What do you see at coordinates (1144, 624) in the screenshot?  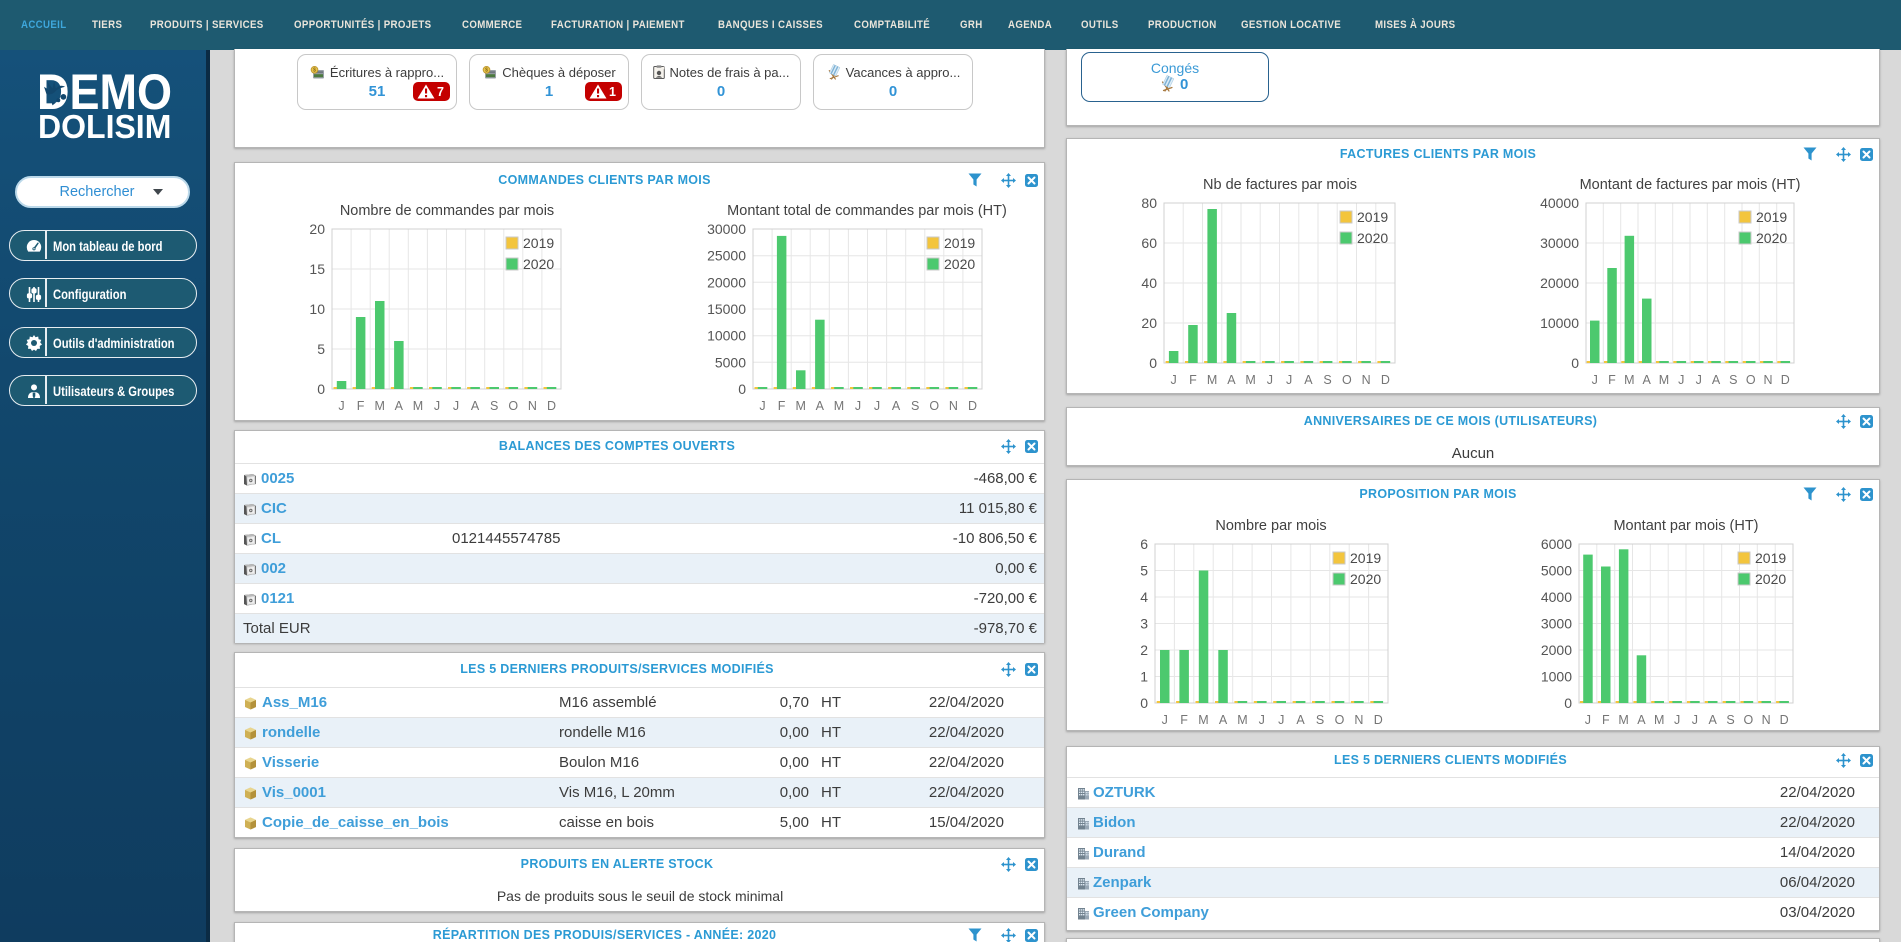 I see `svg-text: 3` at bounding box center [1144, 624].